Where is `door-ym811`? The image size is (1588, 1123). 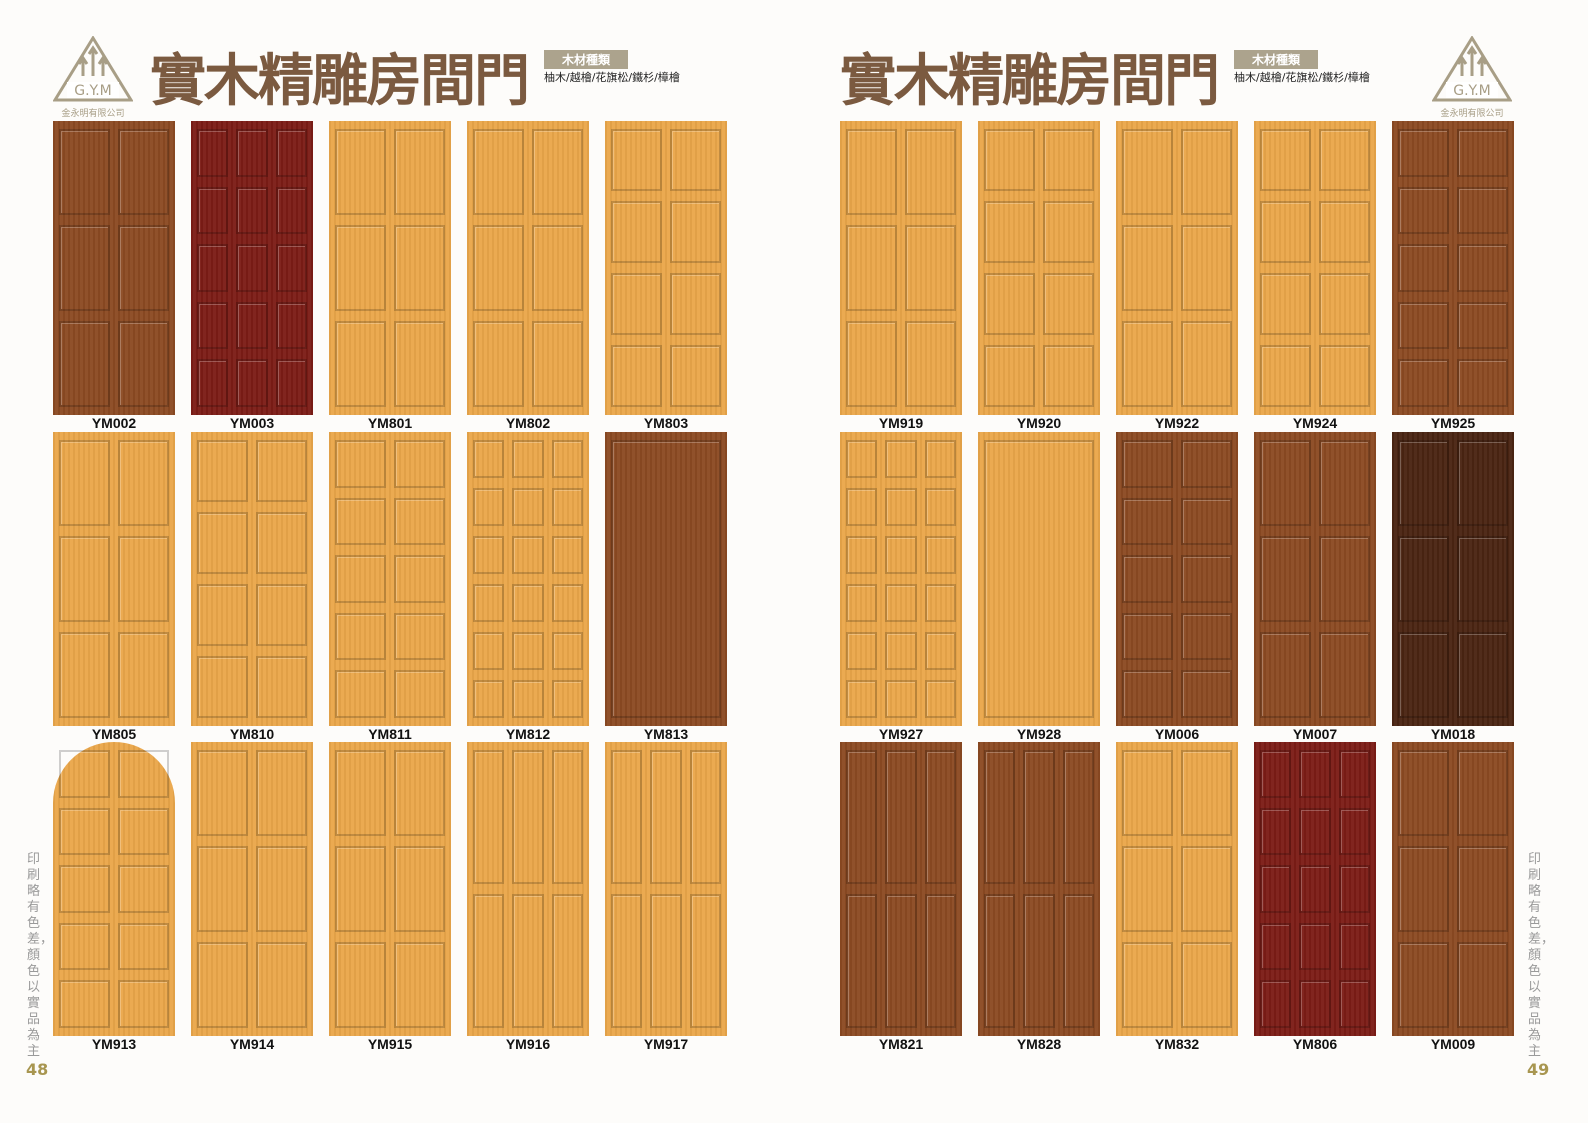 door-ym811 is located at coordinates (390, 579).